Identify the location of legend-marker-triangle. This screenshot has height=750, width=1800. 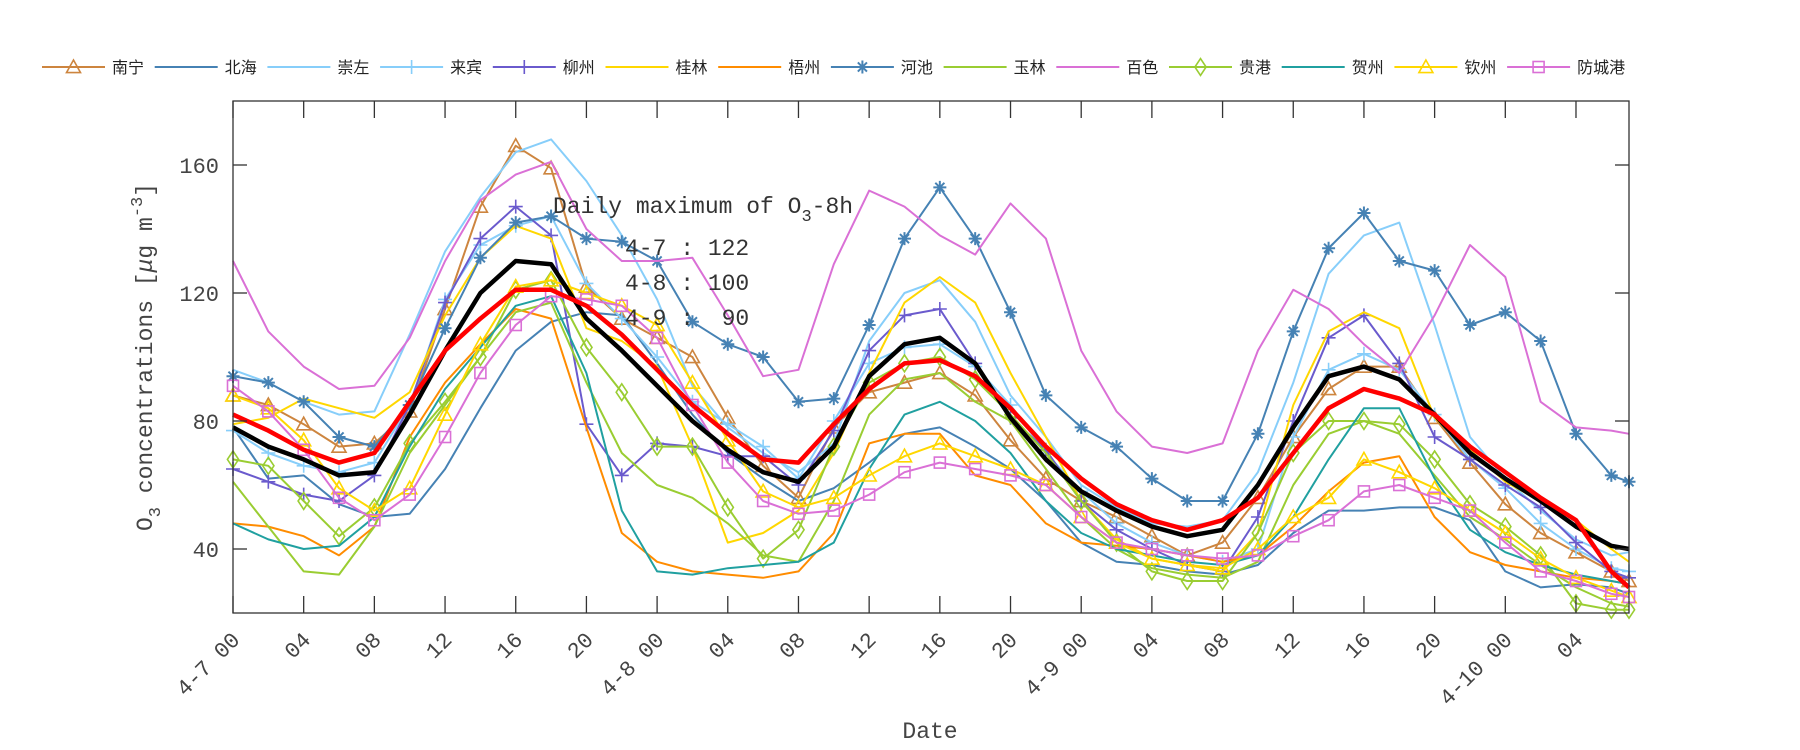
(1426, 66).